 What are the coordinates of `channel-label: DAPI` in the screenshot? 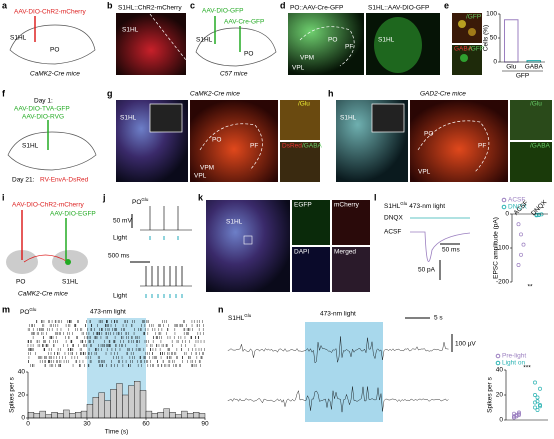 It's located at (301, 252).